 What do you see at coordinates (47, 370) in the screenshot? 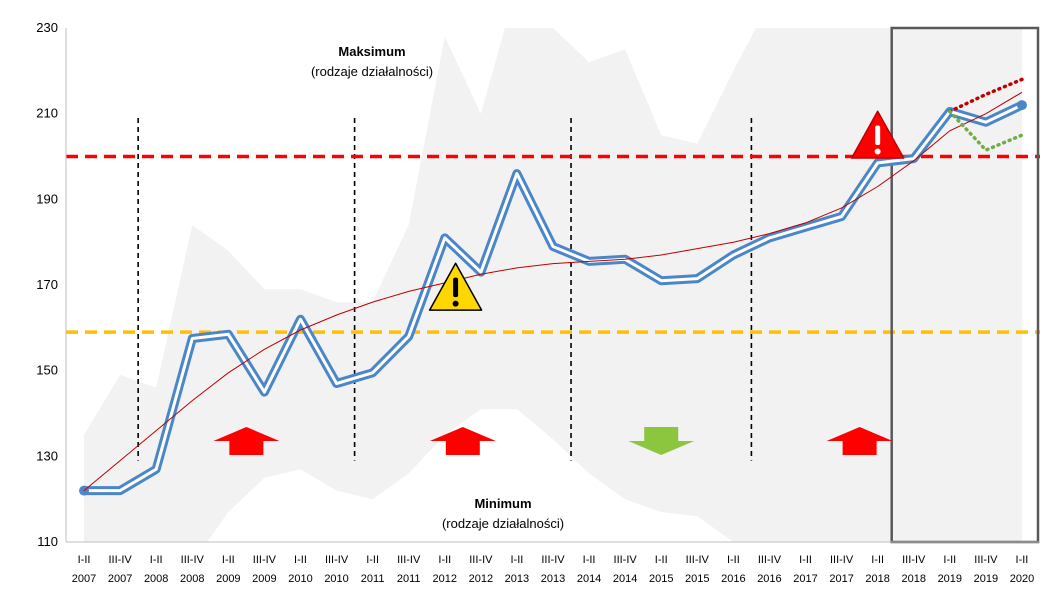
I see `y-tick-label: 150` at bounding box center [47, 370].